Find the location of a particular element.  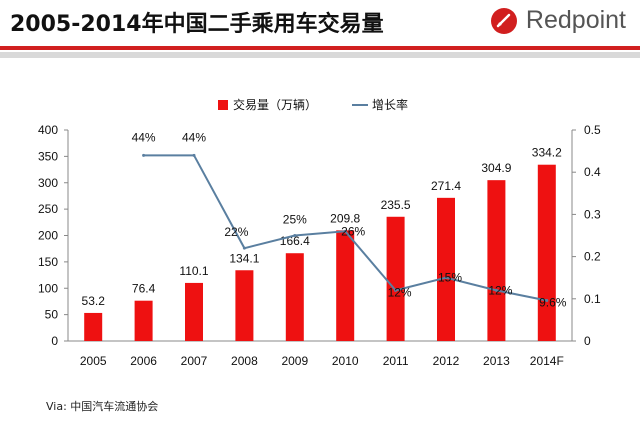

bar-value-label: 134.1 is located at coordinates (244, 258).